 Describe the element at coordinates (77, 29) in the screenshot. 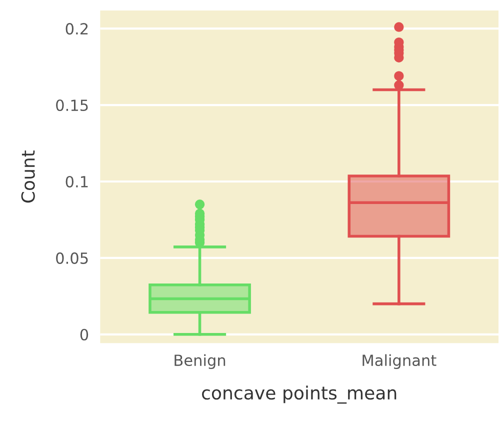

I see `y-tick-label: 0.2` at that location.